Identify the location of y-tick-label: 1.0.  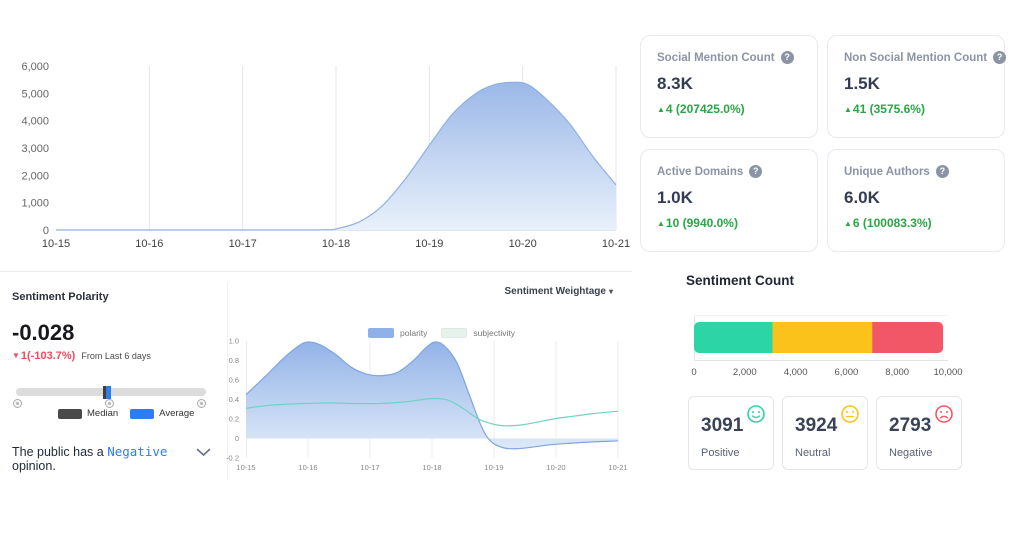
(234, 341).